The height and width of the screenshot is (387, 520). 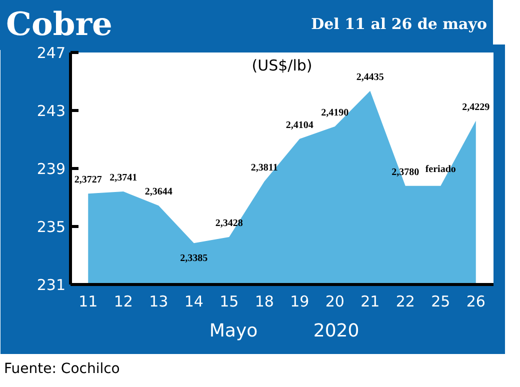 I want to click on x-tick-label: 21, so click(x=370, y=301).